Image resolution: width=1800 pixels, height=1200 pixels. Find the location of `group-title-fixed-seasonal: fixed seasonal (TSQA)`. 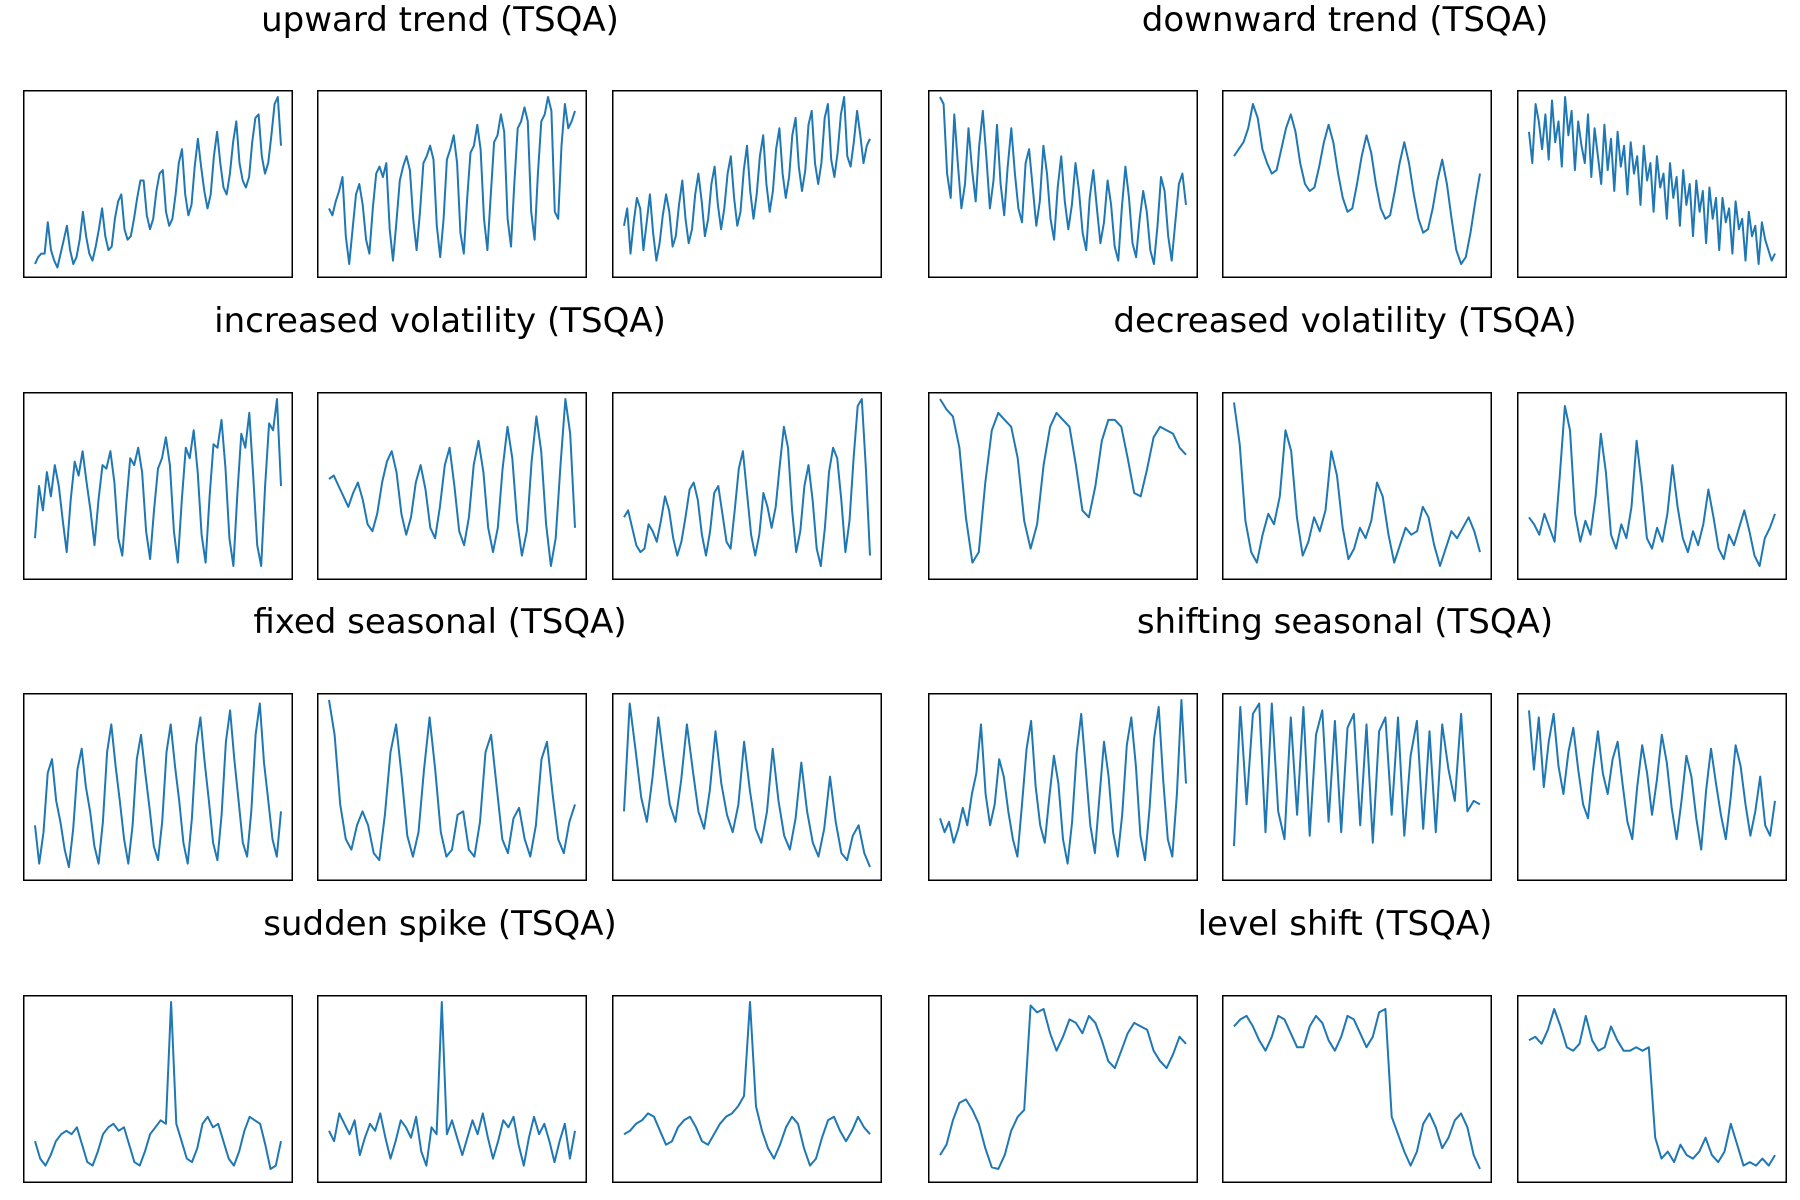

group-title-fixed-seasonal: fixed seasonal (TSQA) is located at coordinates (440, 622).